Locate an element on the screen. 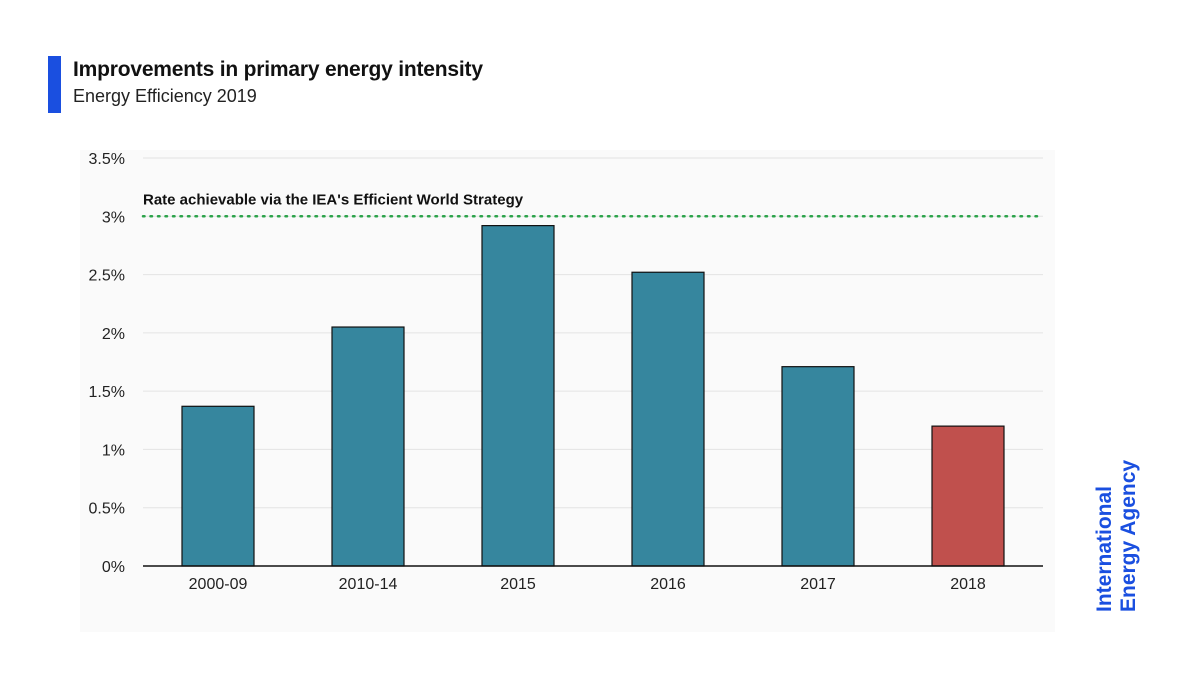 The width and height of the screenshot is (1200, 675). x-tick-label: 2018 is located at coordinates (968, 584).